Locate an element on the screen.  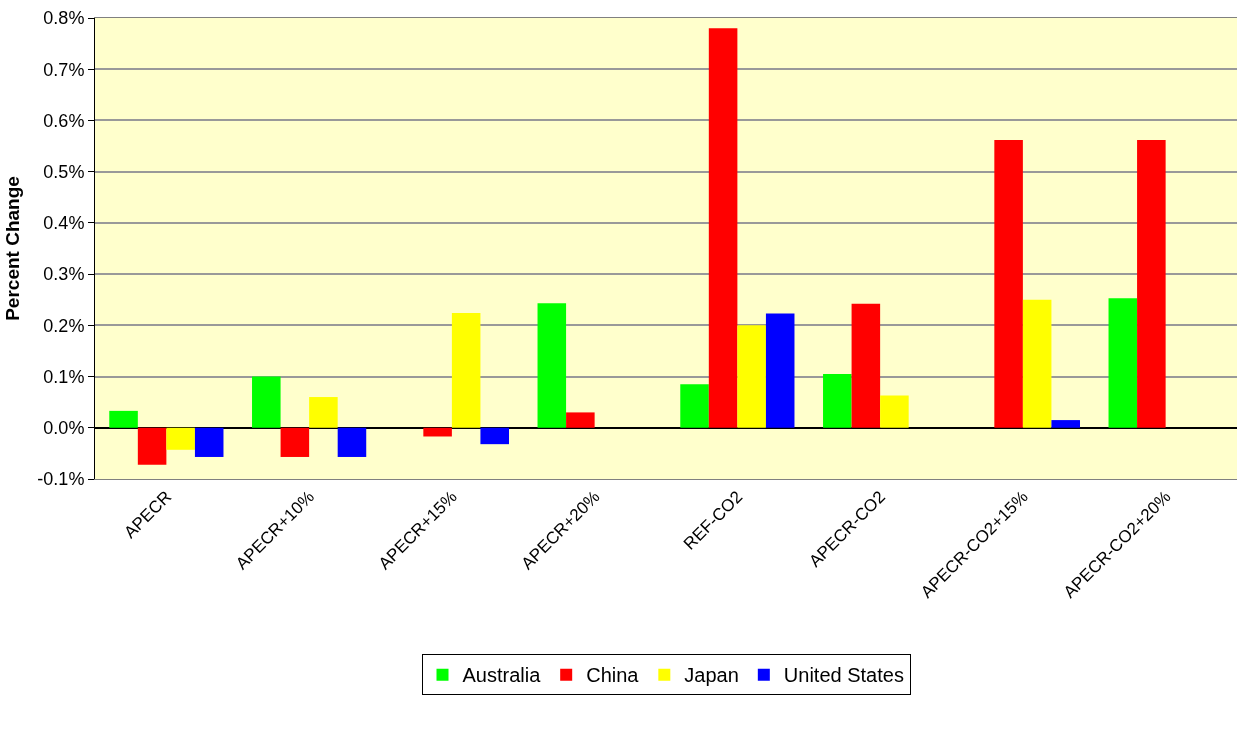
legend-label: China is located at coordinates (613, 675).